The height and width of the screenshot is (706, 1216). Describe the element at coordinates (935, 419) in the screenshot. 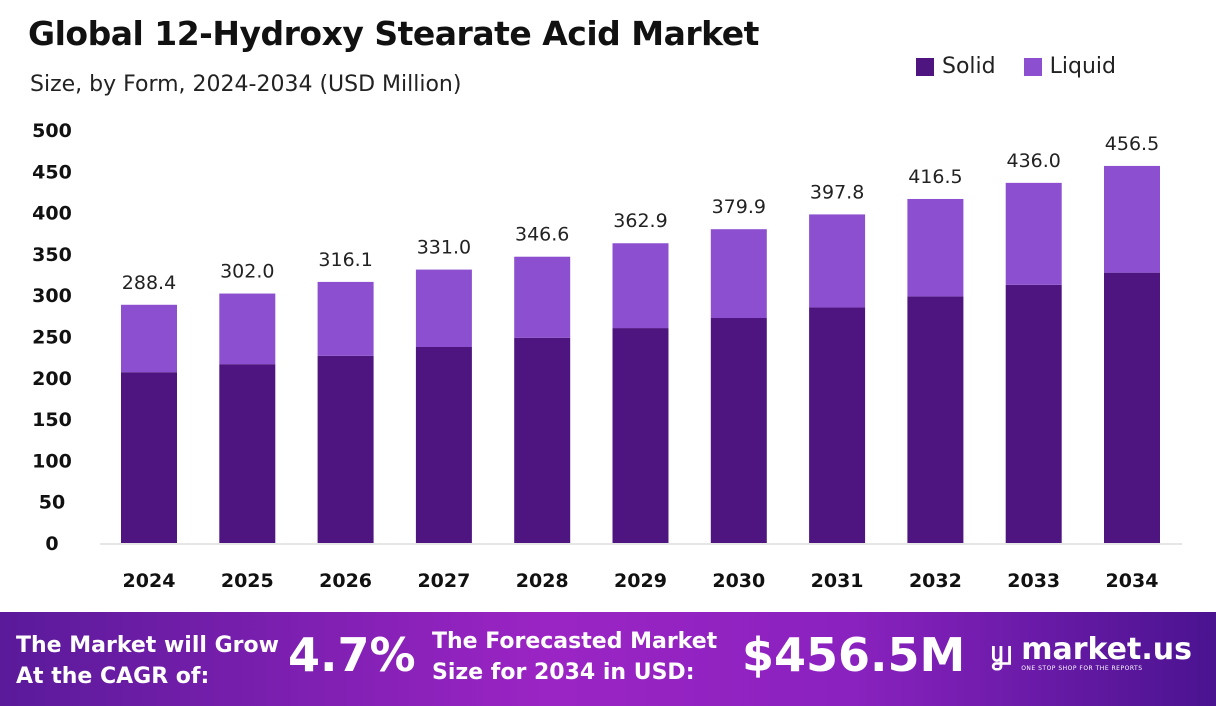

I see `bar-solid-2032` at that location.